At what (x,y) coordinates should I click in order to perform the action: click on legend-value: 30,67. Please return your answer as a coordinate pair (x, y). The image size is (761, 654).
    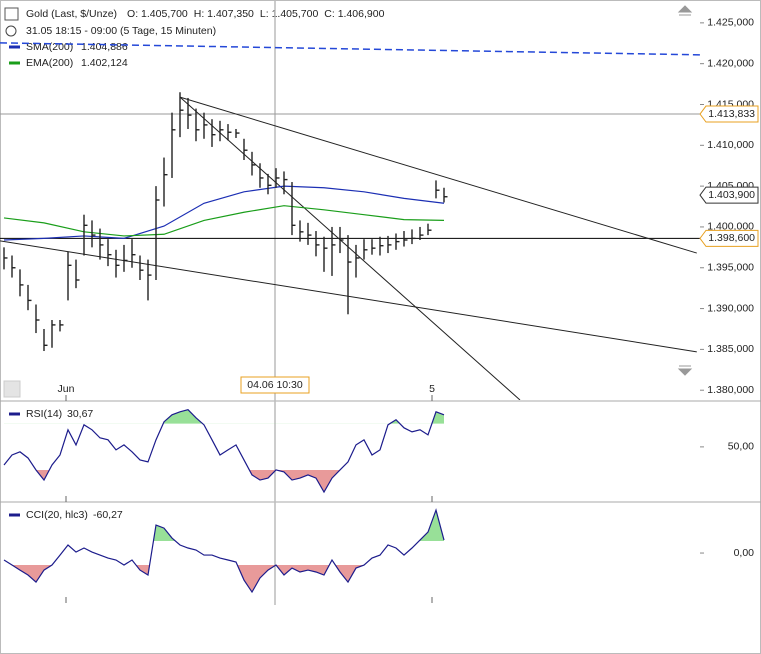
    Looking at the image, I should click on (80, 414).